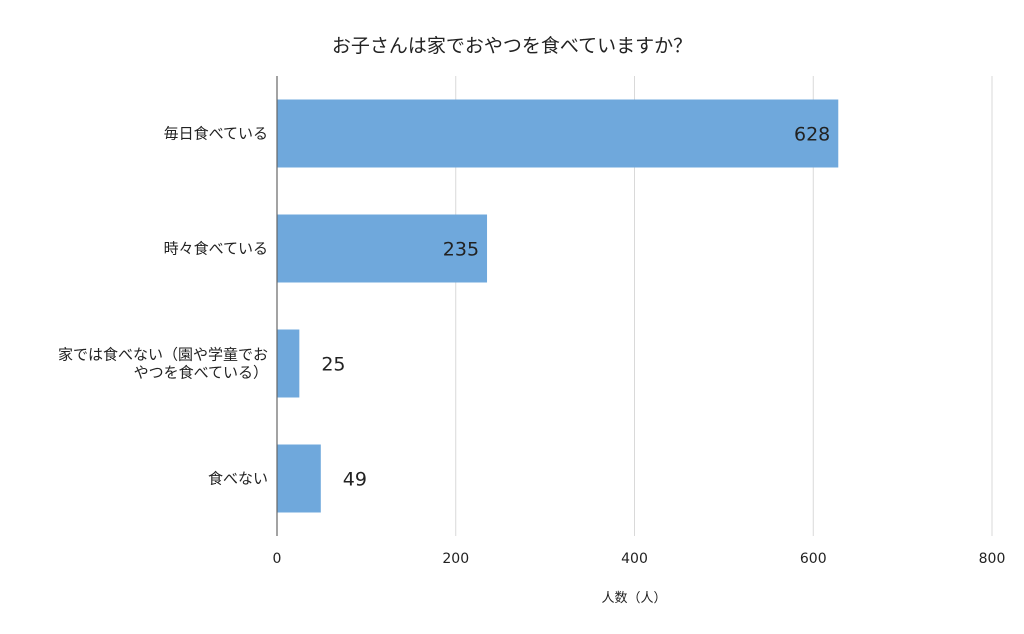 This screenshot has height=634, width=1024. I want to click on category-label: 毎日食べている, so click(216, 134).